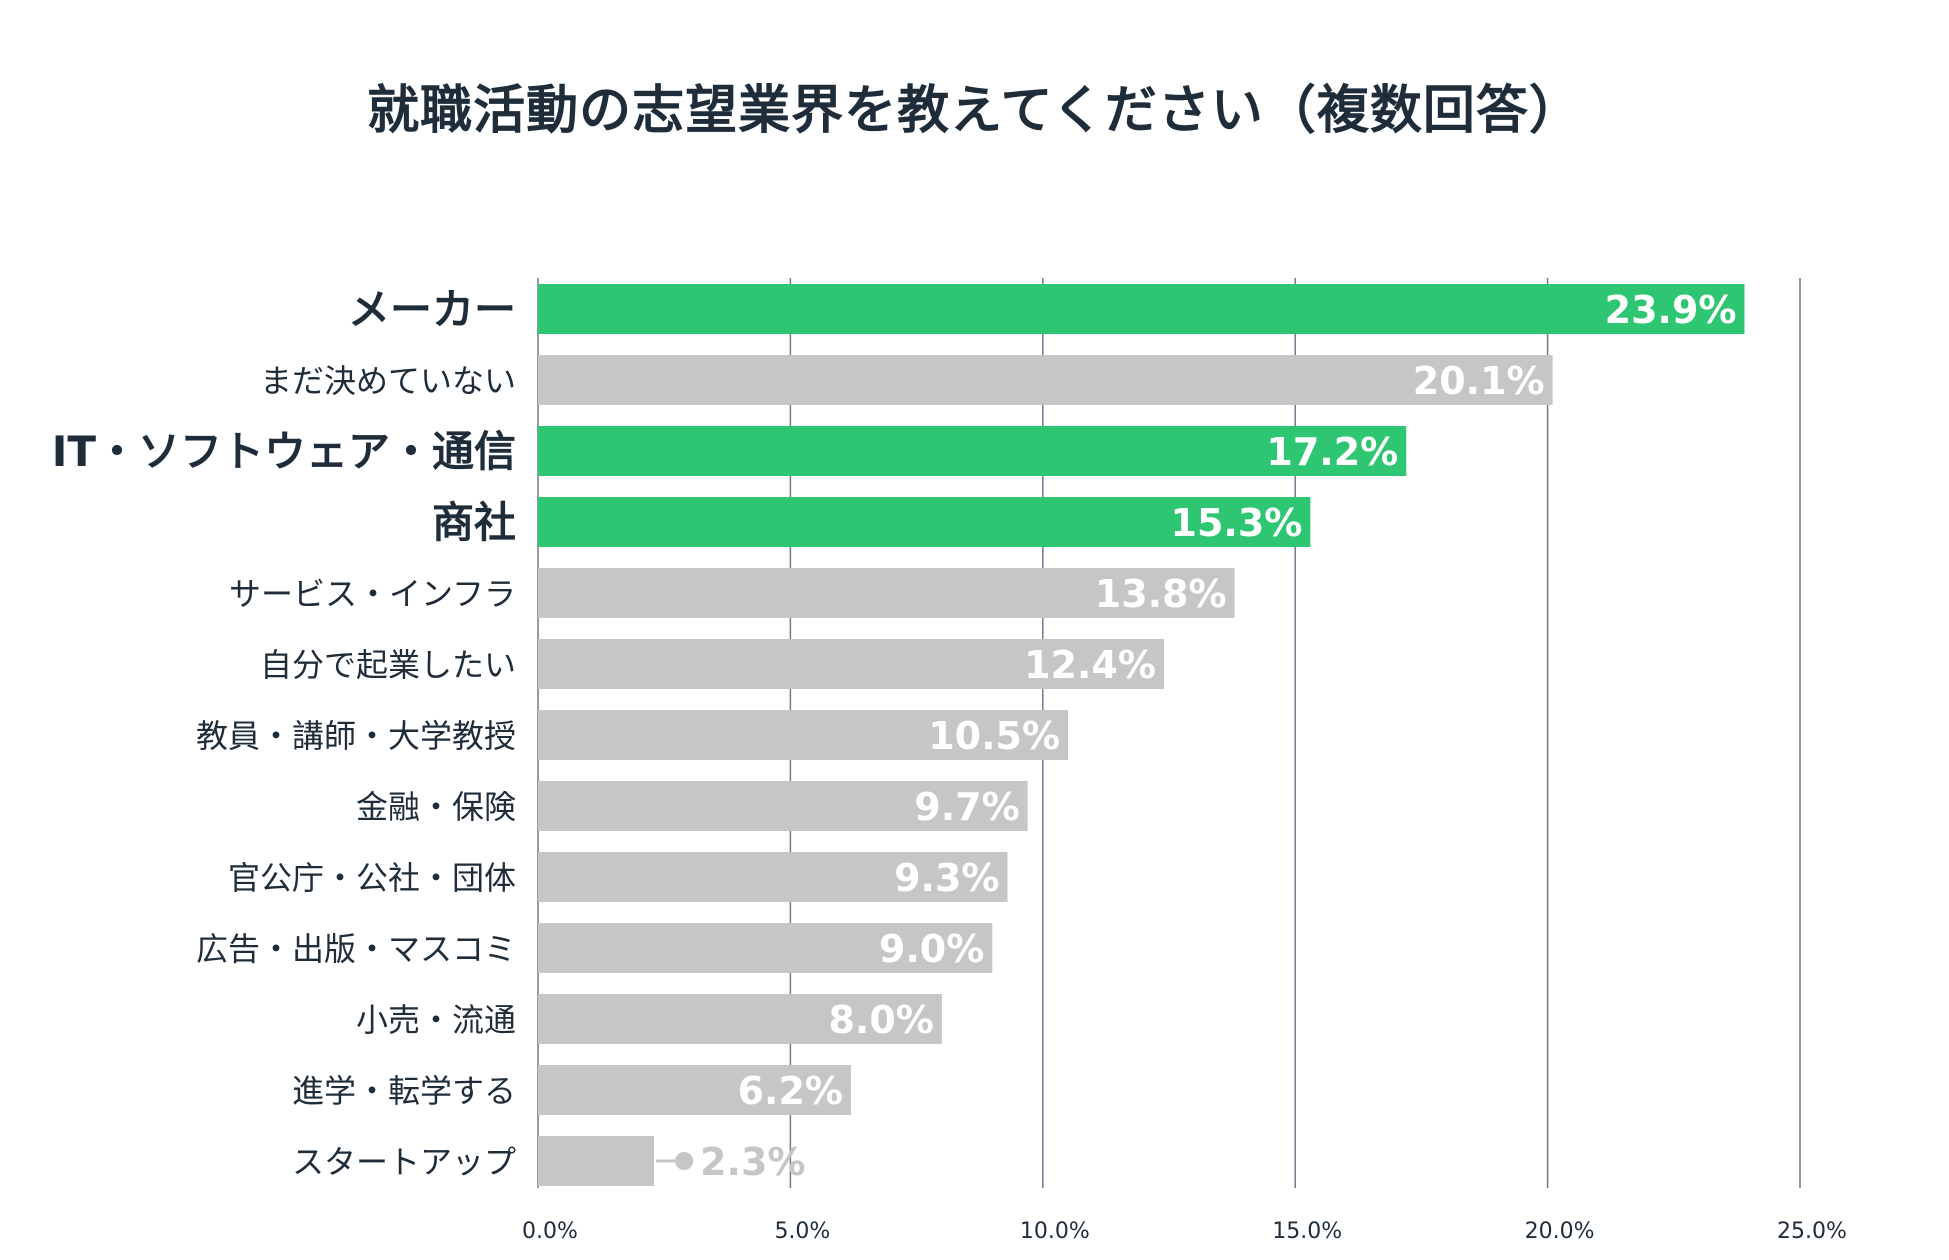  What do you see at coordinates (752, 1162) in the screenshot?
I see `data-label: 2.3%` at bounding box center [752, 1162].